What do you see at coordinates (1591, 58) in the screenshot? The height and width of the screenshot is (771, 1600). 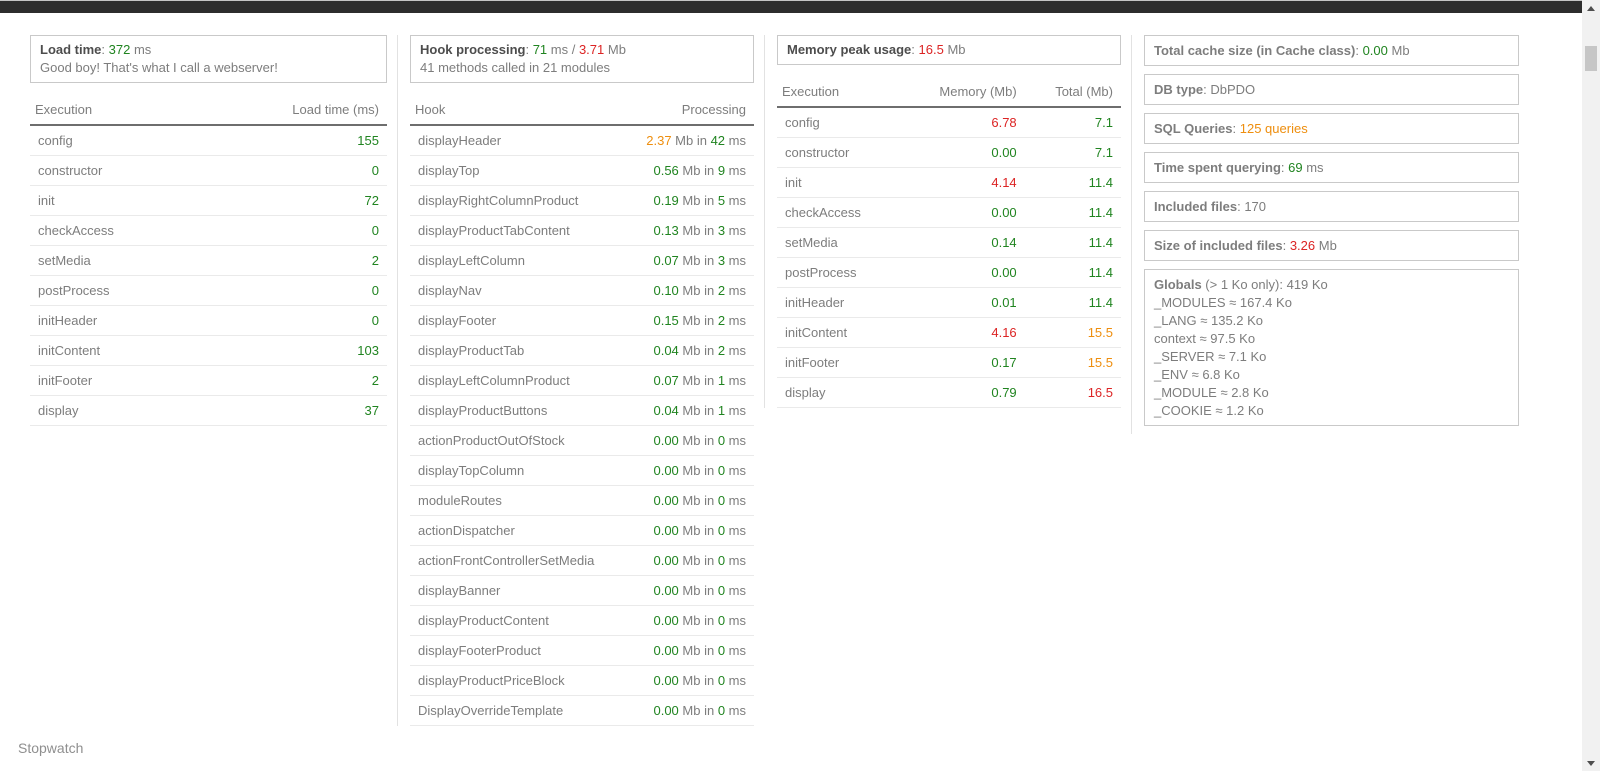 I see `scrollbar-thumb` at bounding box center [1591, 58].